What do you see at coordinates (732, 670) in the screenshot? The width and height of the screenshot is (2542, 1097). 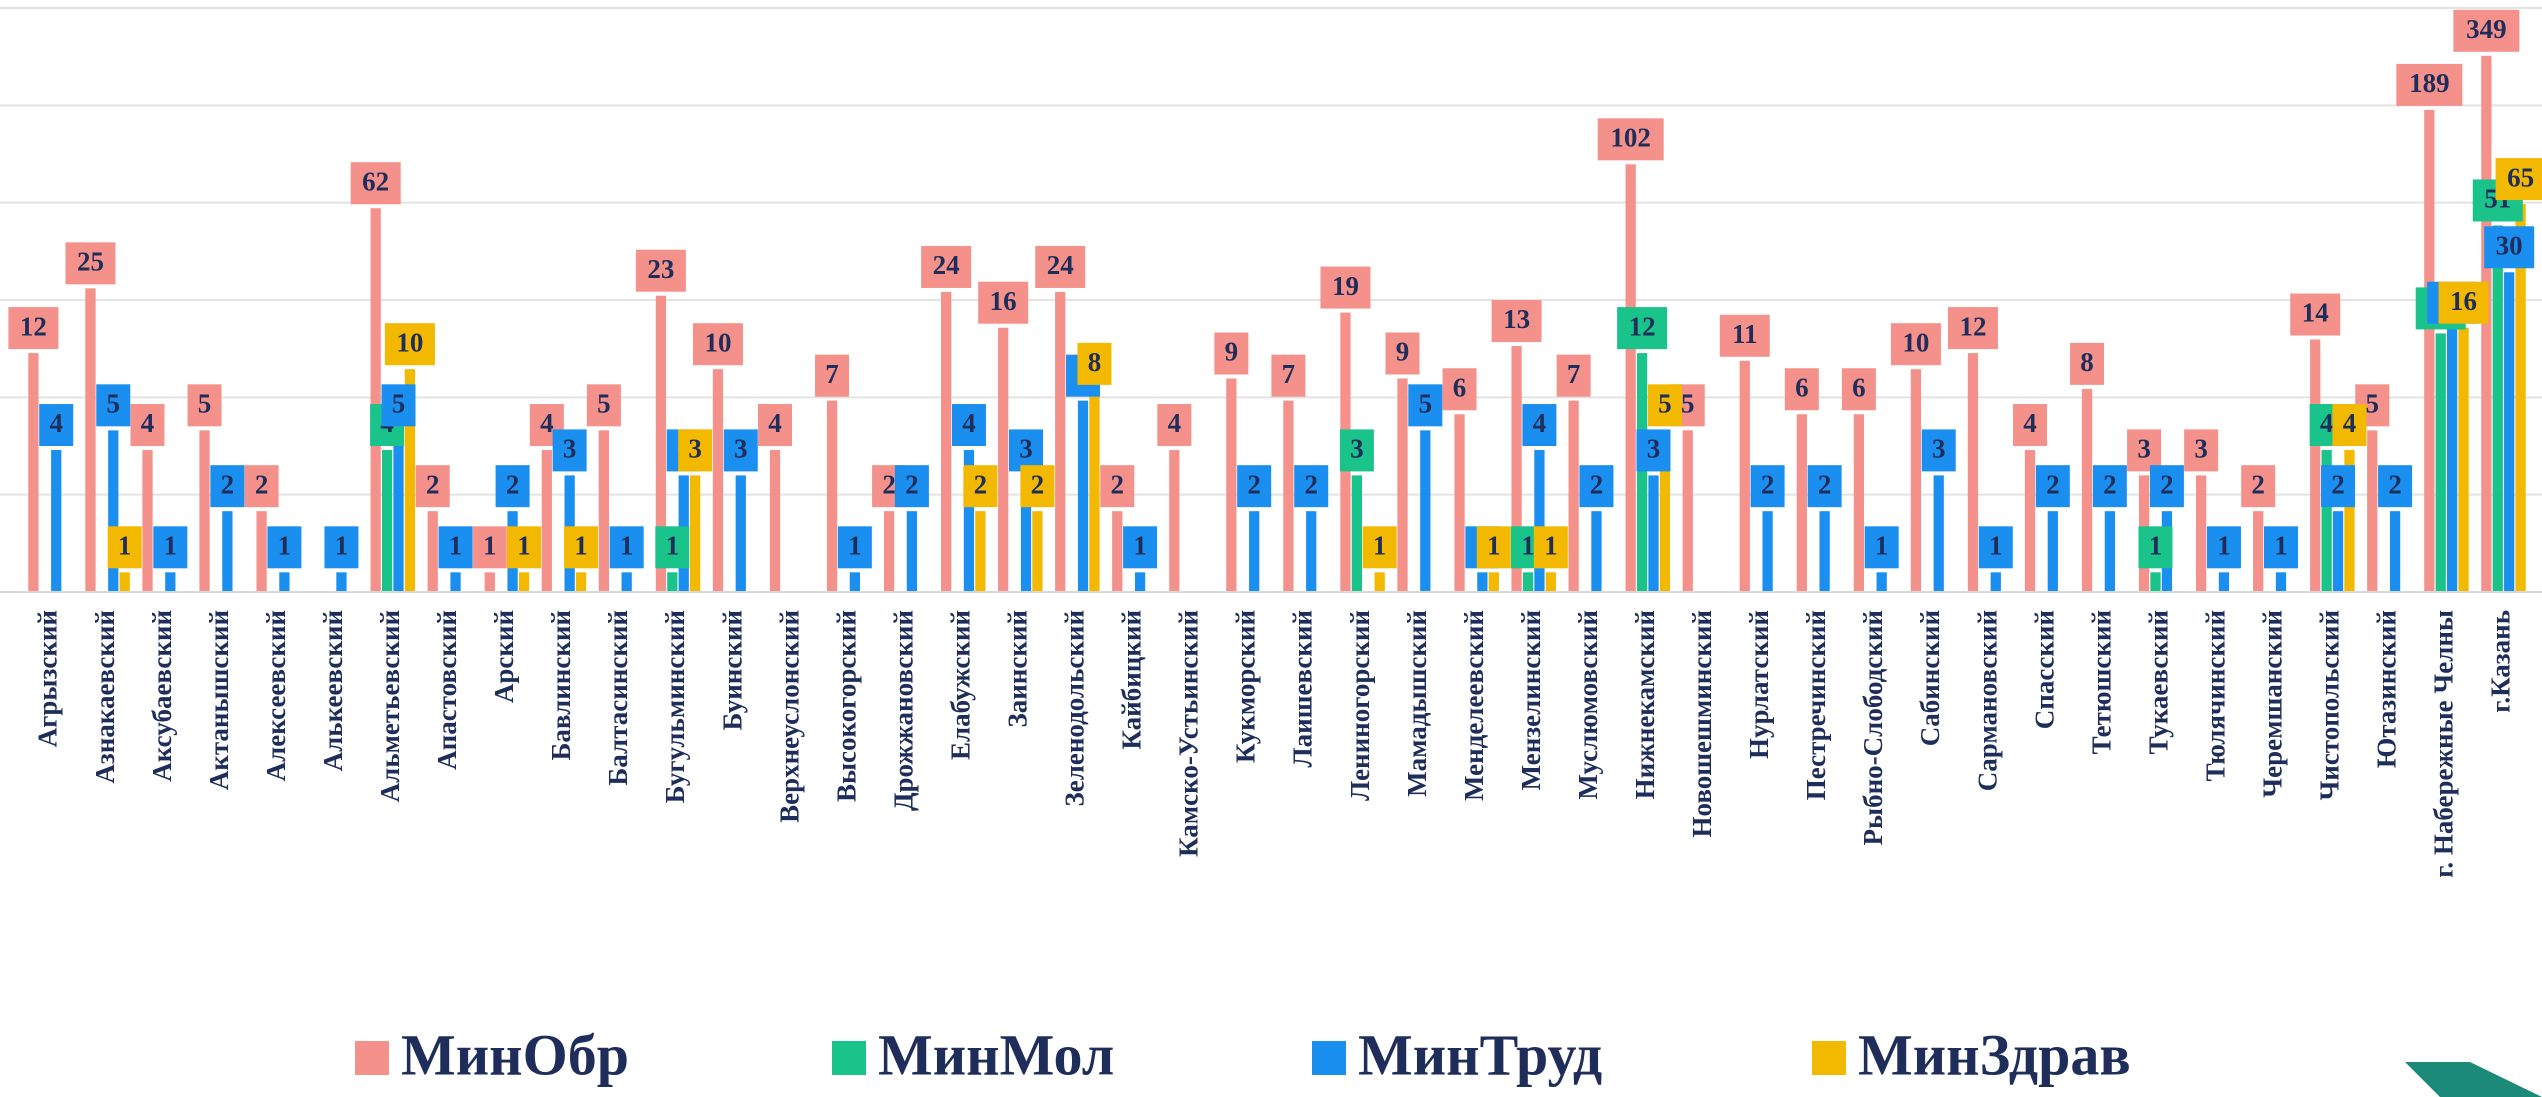 I see `x-tick-label: Буинский` at bounding box center [732, 670].